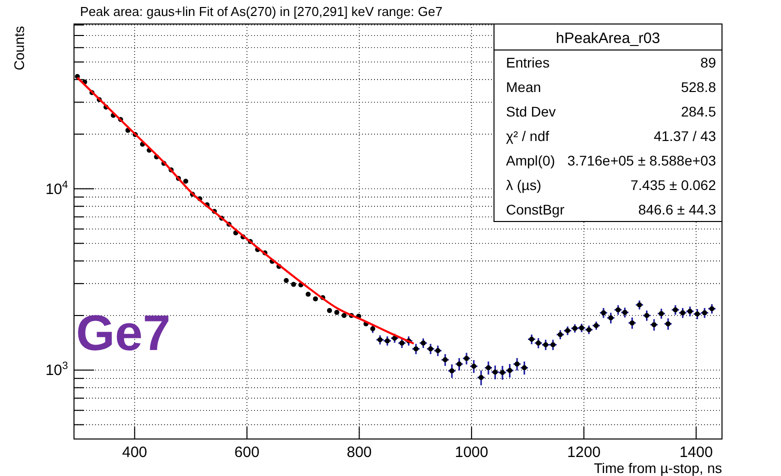  Describe the element at coordinates (531, 160) in the screenshot. I see `annotation: Ampl(0)` at that location.